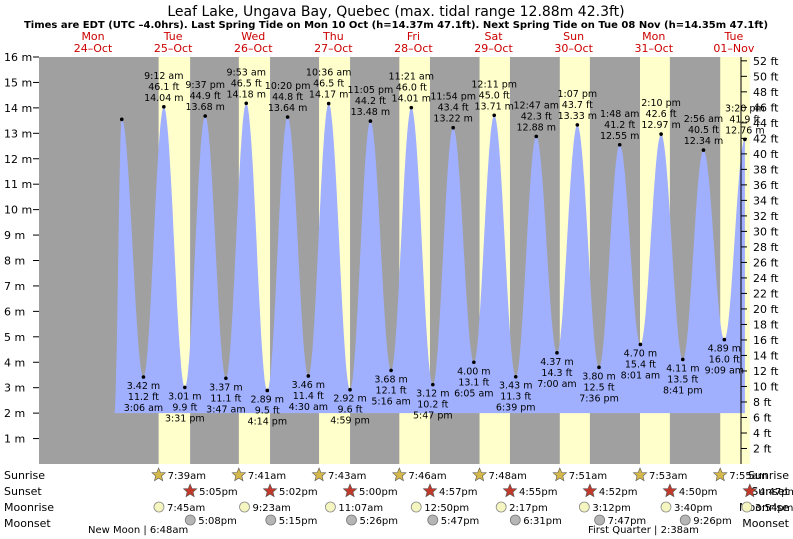 The height and width of the screenshot is (539, 793). I want to click on tide-low-label: 9.9 ft, so click(184, 407).